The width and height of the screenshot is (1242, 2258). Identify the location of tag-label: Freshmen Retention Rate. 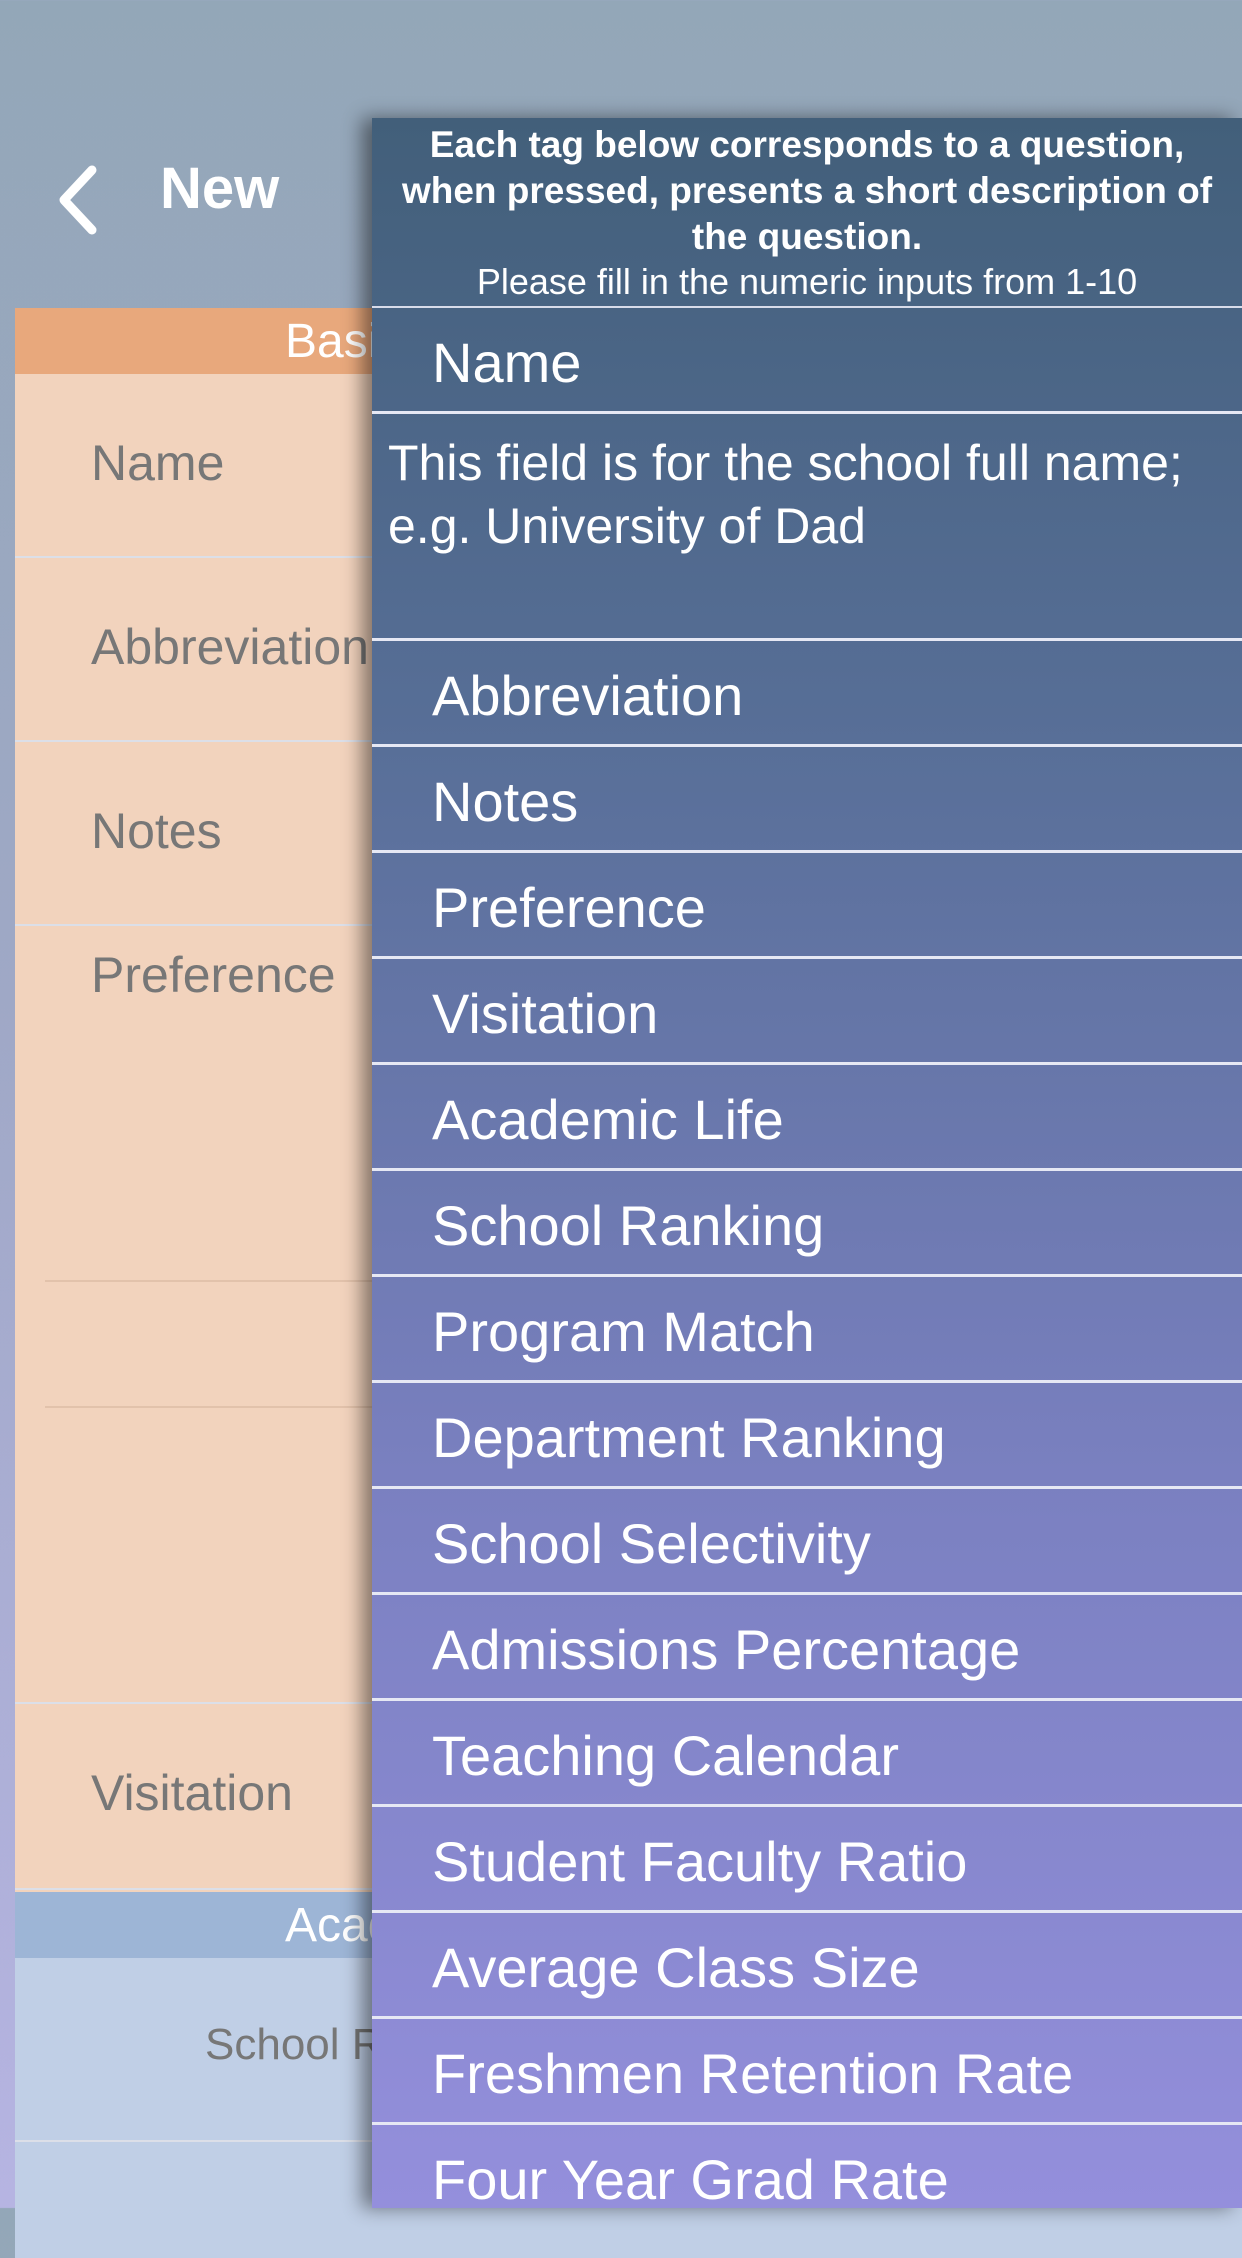
(753, 2073).